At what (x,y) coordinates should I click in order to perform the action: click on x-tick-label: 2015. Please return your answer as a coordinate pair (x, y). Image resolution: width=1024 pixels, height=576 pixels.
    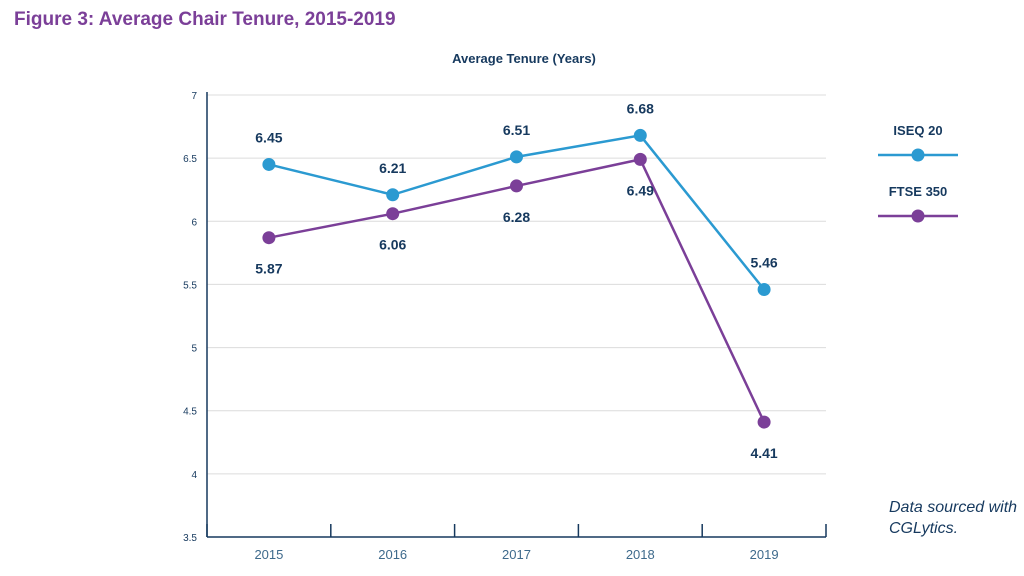
    Looking at the image, I should click on (268, 554).